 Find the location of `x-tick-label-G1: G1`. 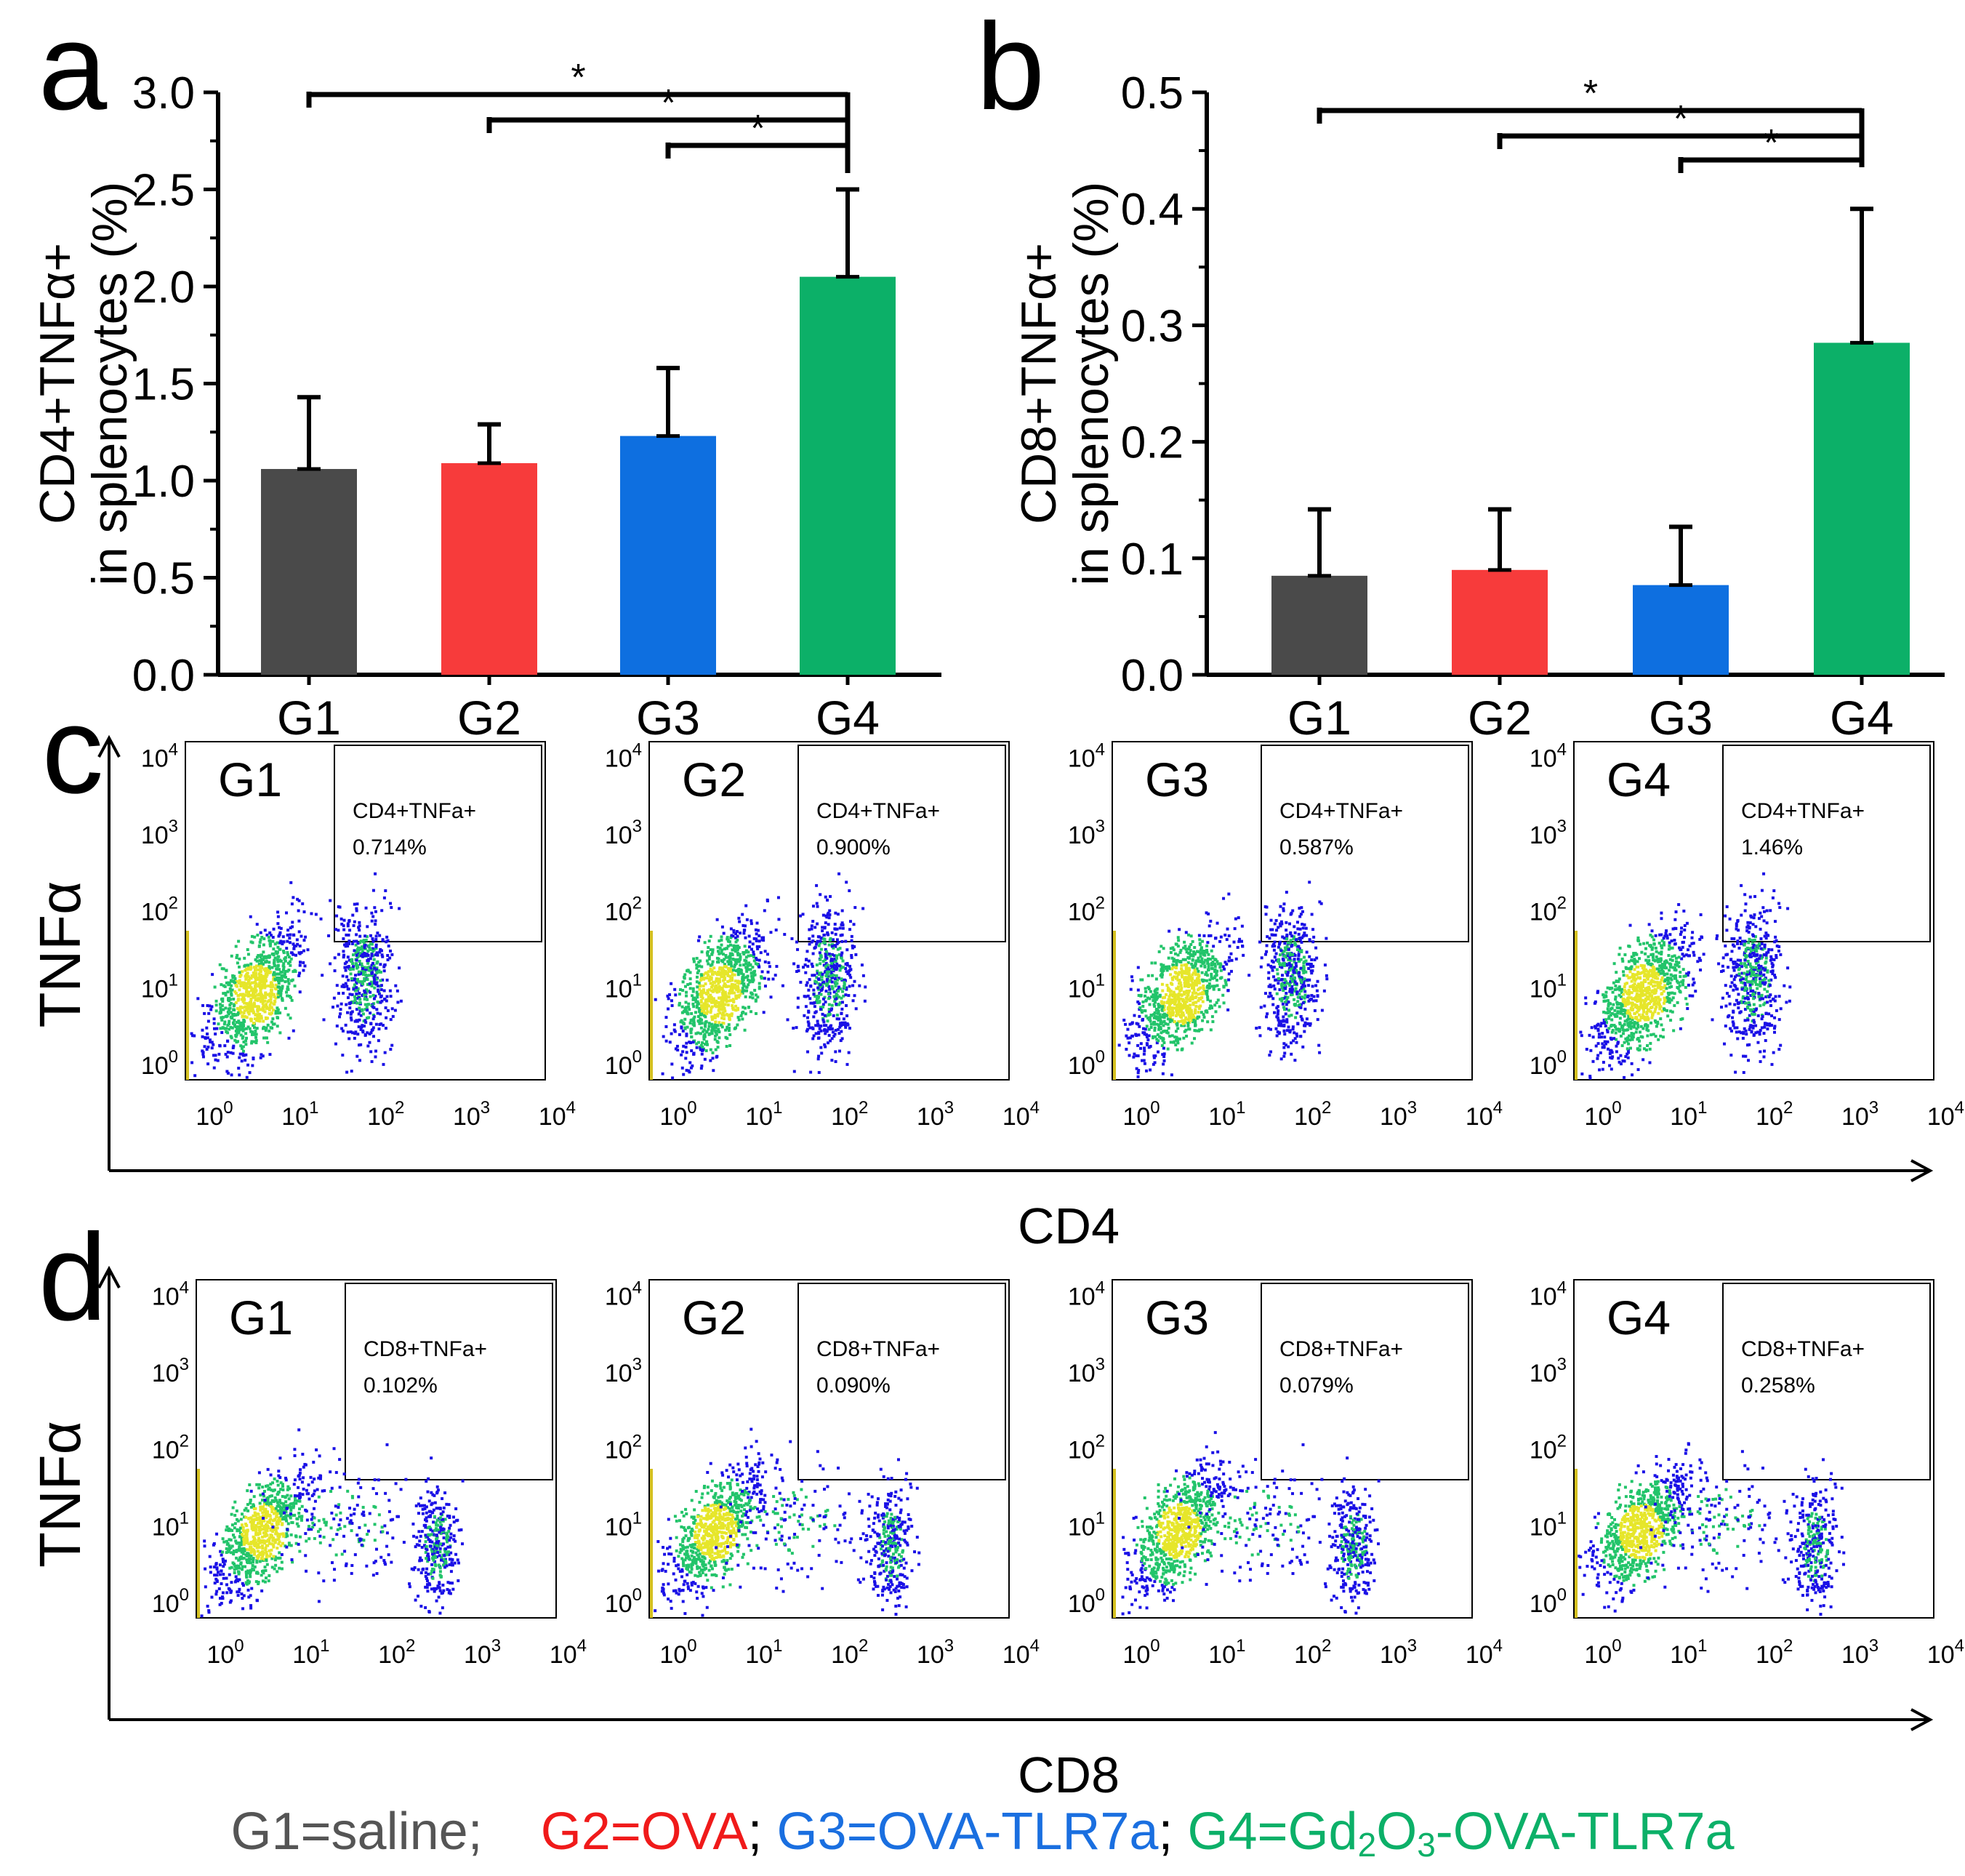

x-tick-label-G1: G1 is located at coordinates (309, 718).